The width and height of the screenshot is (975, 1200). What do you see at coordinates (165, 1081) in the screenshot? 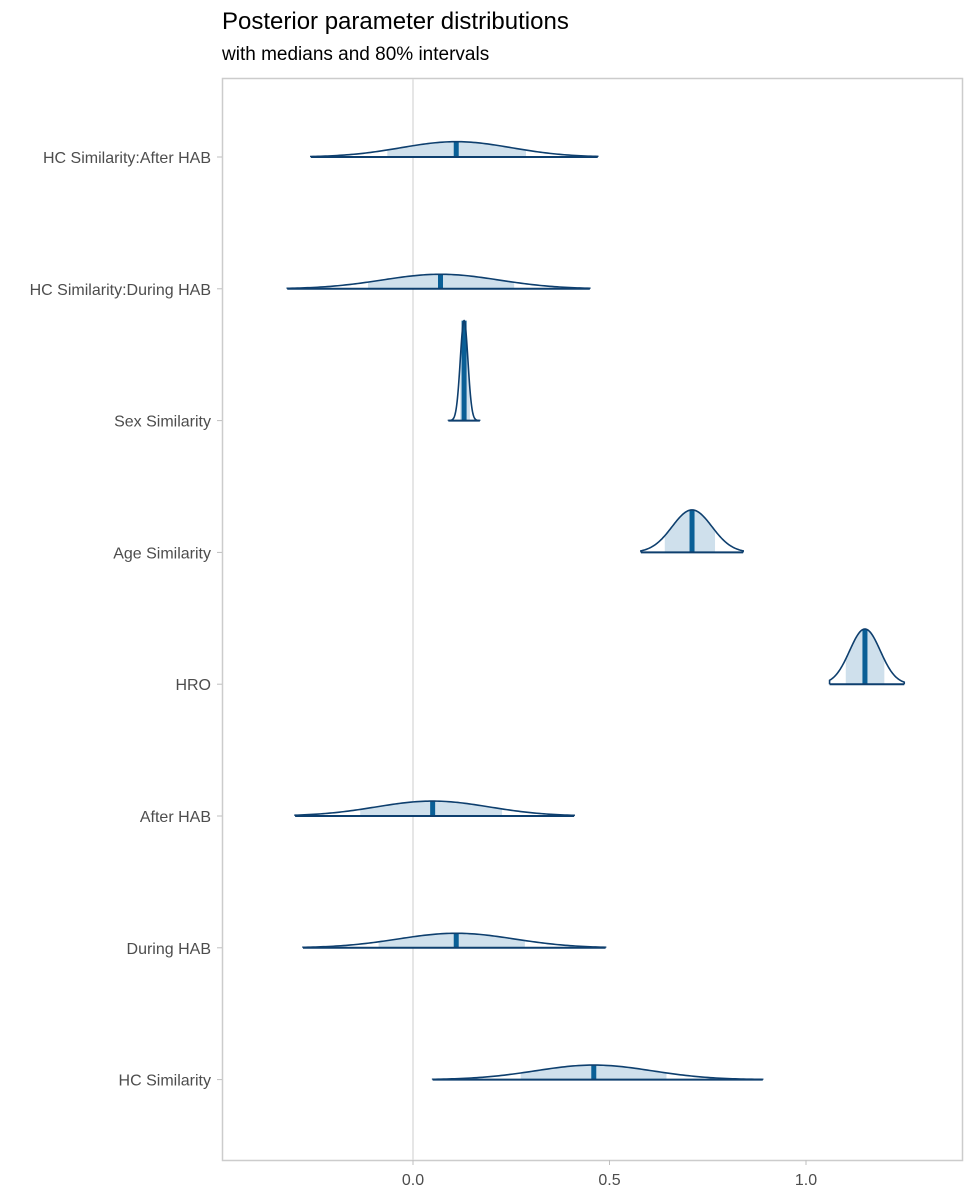
I see `y-tick-label: HC Similarity` at bounding box center [165, 1081].